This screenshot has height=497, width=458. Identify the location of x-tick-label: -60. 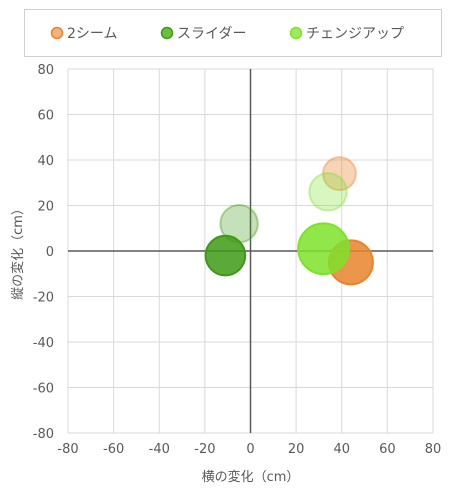
(113, 449).